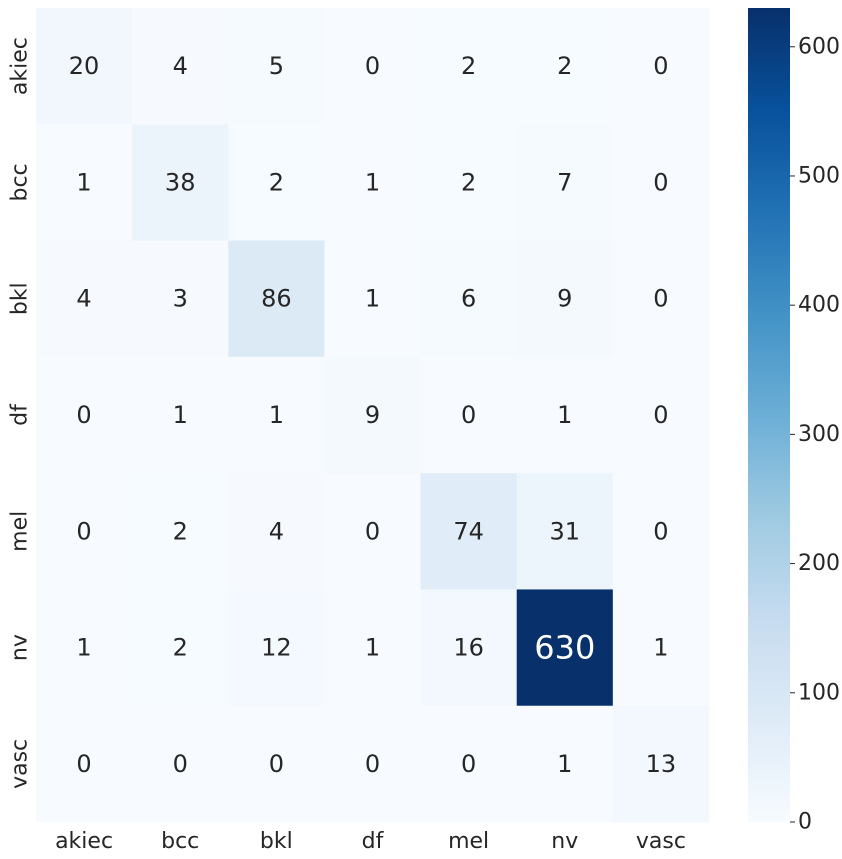 The width and height of the screenshot is (842, 859). What do you see at coordinates (819, 434) in the screenshot?
I see `colorbar-tick-label: 300` at bounding box center [819, 434].